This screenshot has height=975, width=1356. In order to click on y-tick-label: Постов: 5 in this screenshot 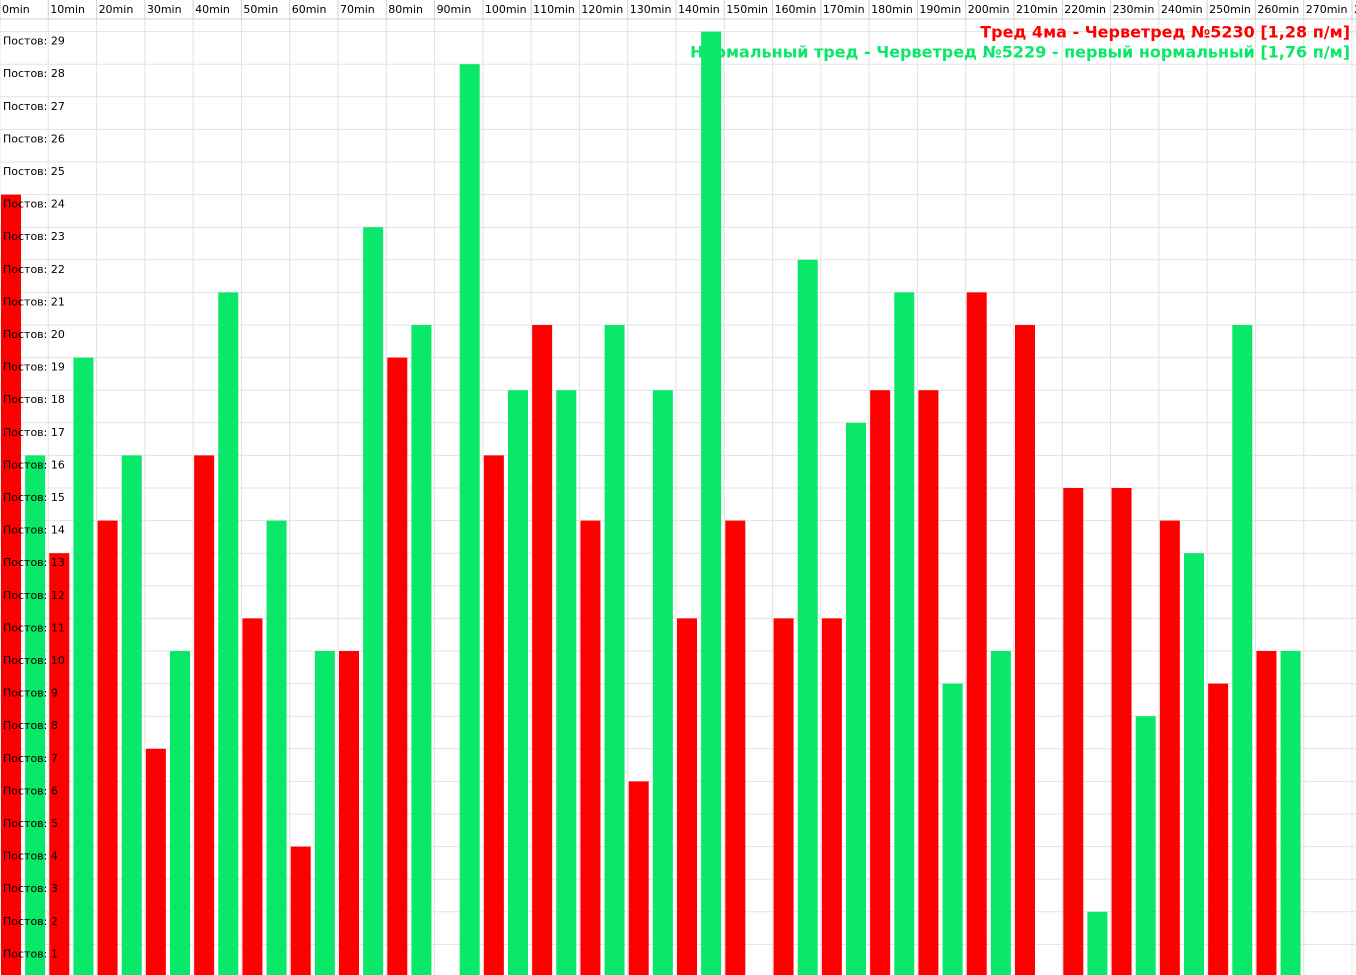, I will do `click(30, 823)`.